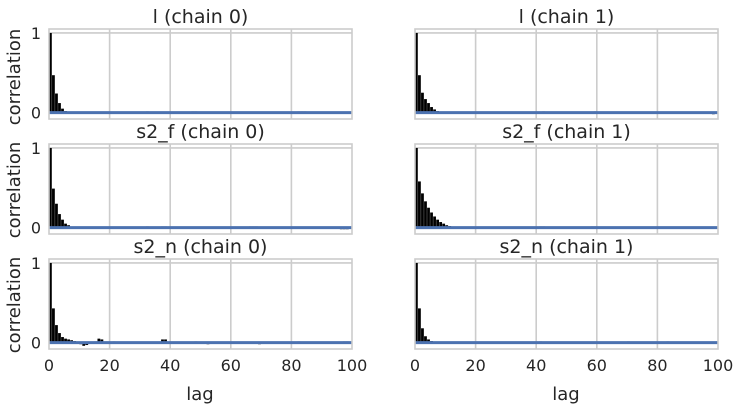 This screenshot has width=739, height=408. Describe the element at coordinates (14, 190) in the screenshot. I see `y-axis-label-row-1: correlation` at that location.